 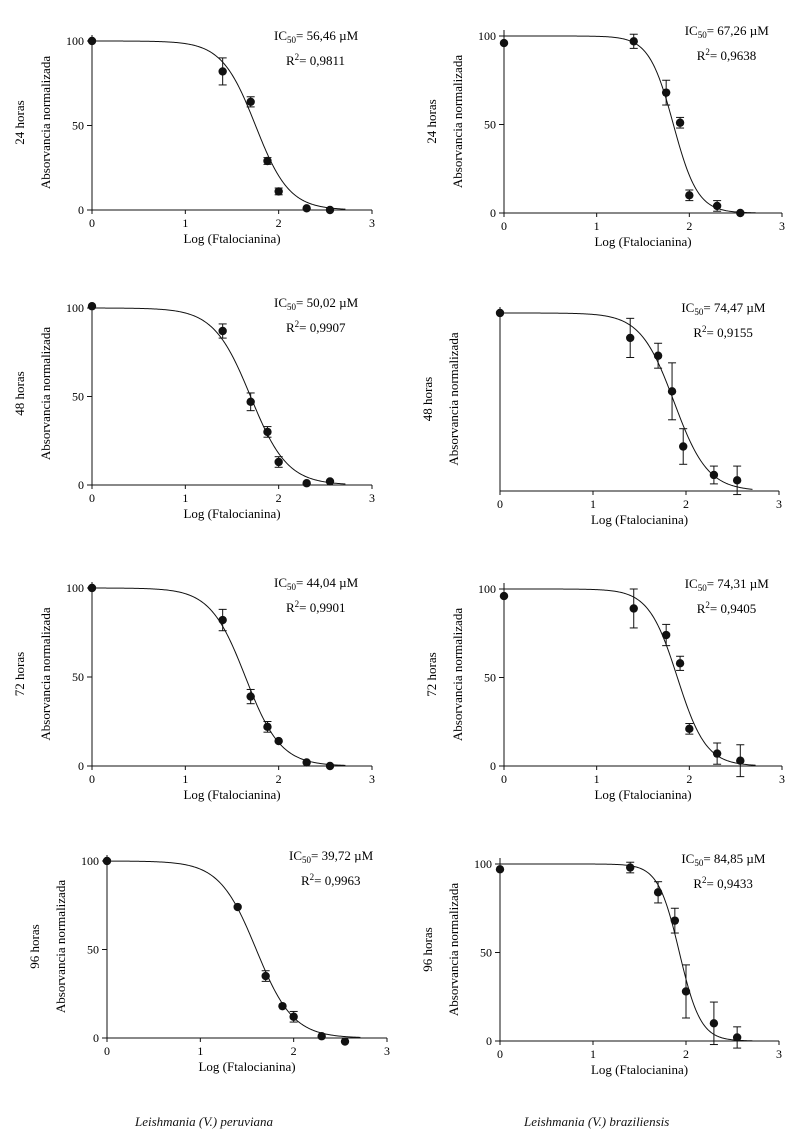 I want to click on r2-annotation: R2= 0,9405, so click(x=727, y=608).